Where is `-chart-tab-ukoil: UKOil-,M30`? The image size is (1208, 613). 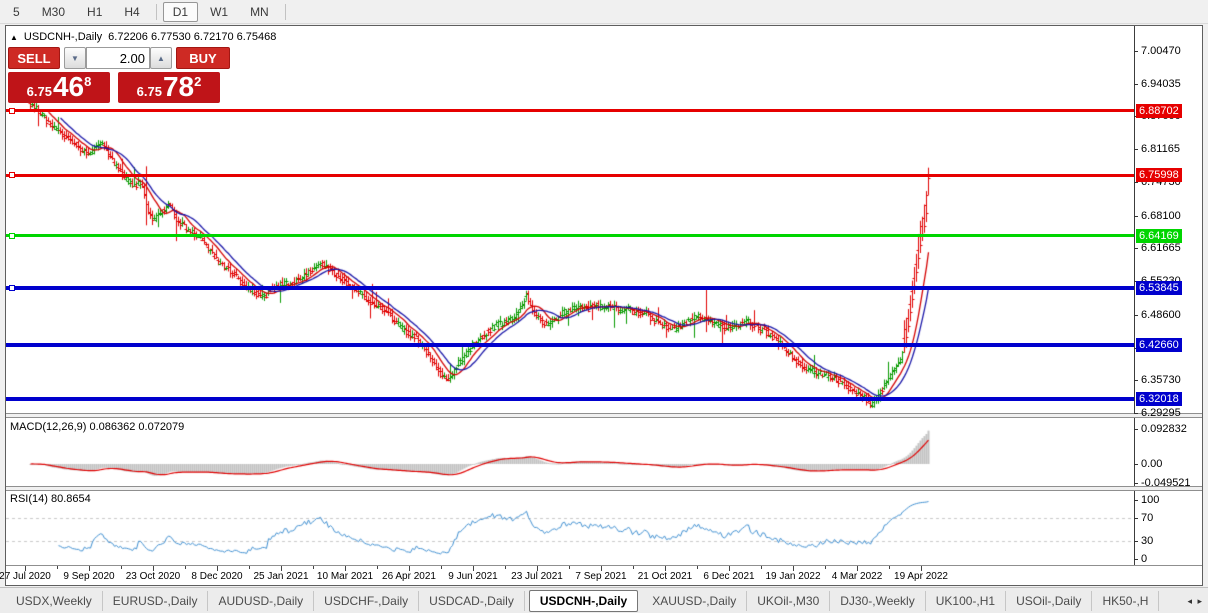 -chart-tab-ukoil: UKOil-,M30 is located at coordinates (789, 601).